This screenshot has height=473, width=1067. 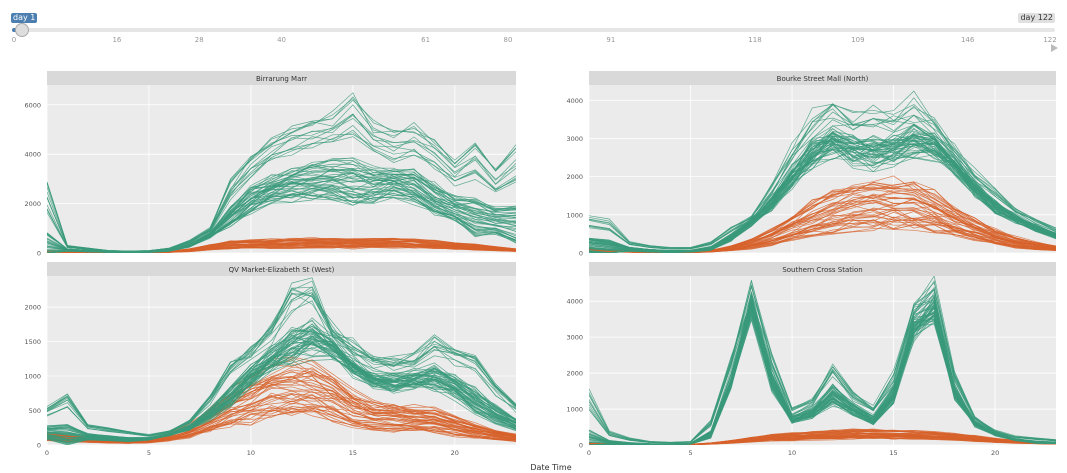 I want to click on facet-title: Southern Cross Station, so click(x=822, y=270).